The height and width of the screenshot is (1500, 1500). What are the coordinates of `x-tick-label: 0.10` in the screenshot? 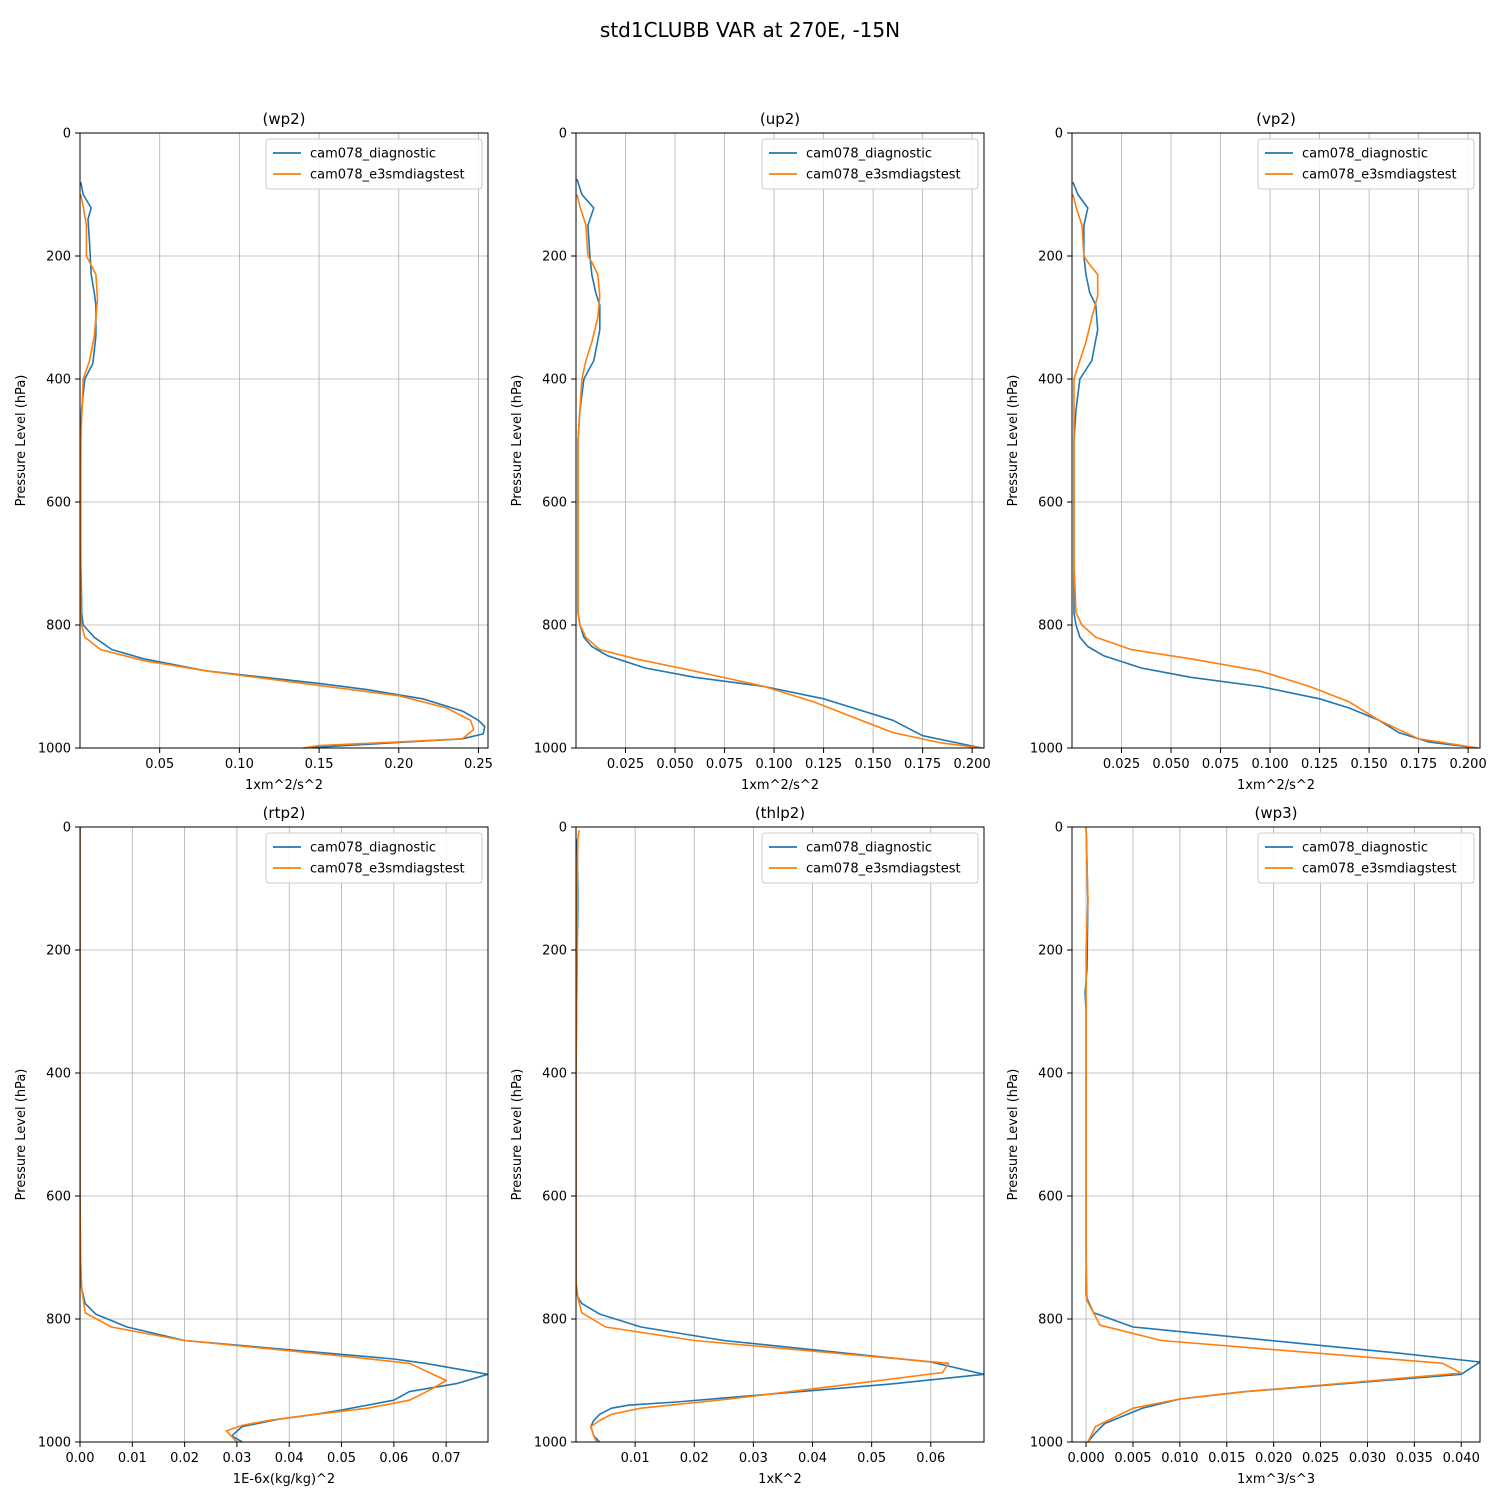 It's located at (239, 764).